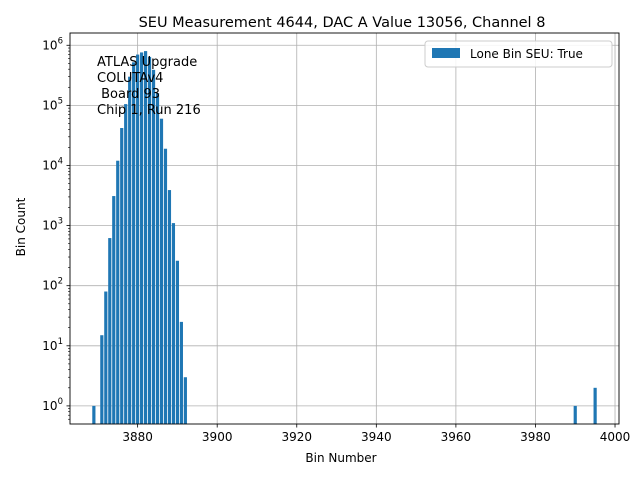  What do you see at coordinates (535, 437) in the screenshot?
I see `x-tick-label: 3980` at bounding box center [535, 437].